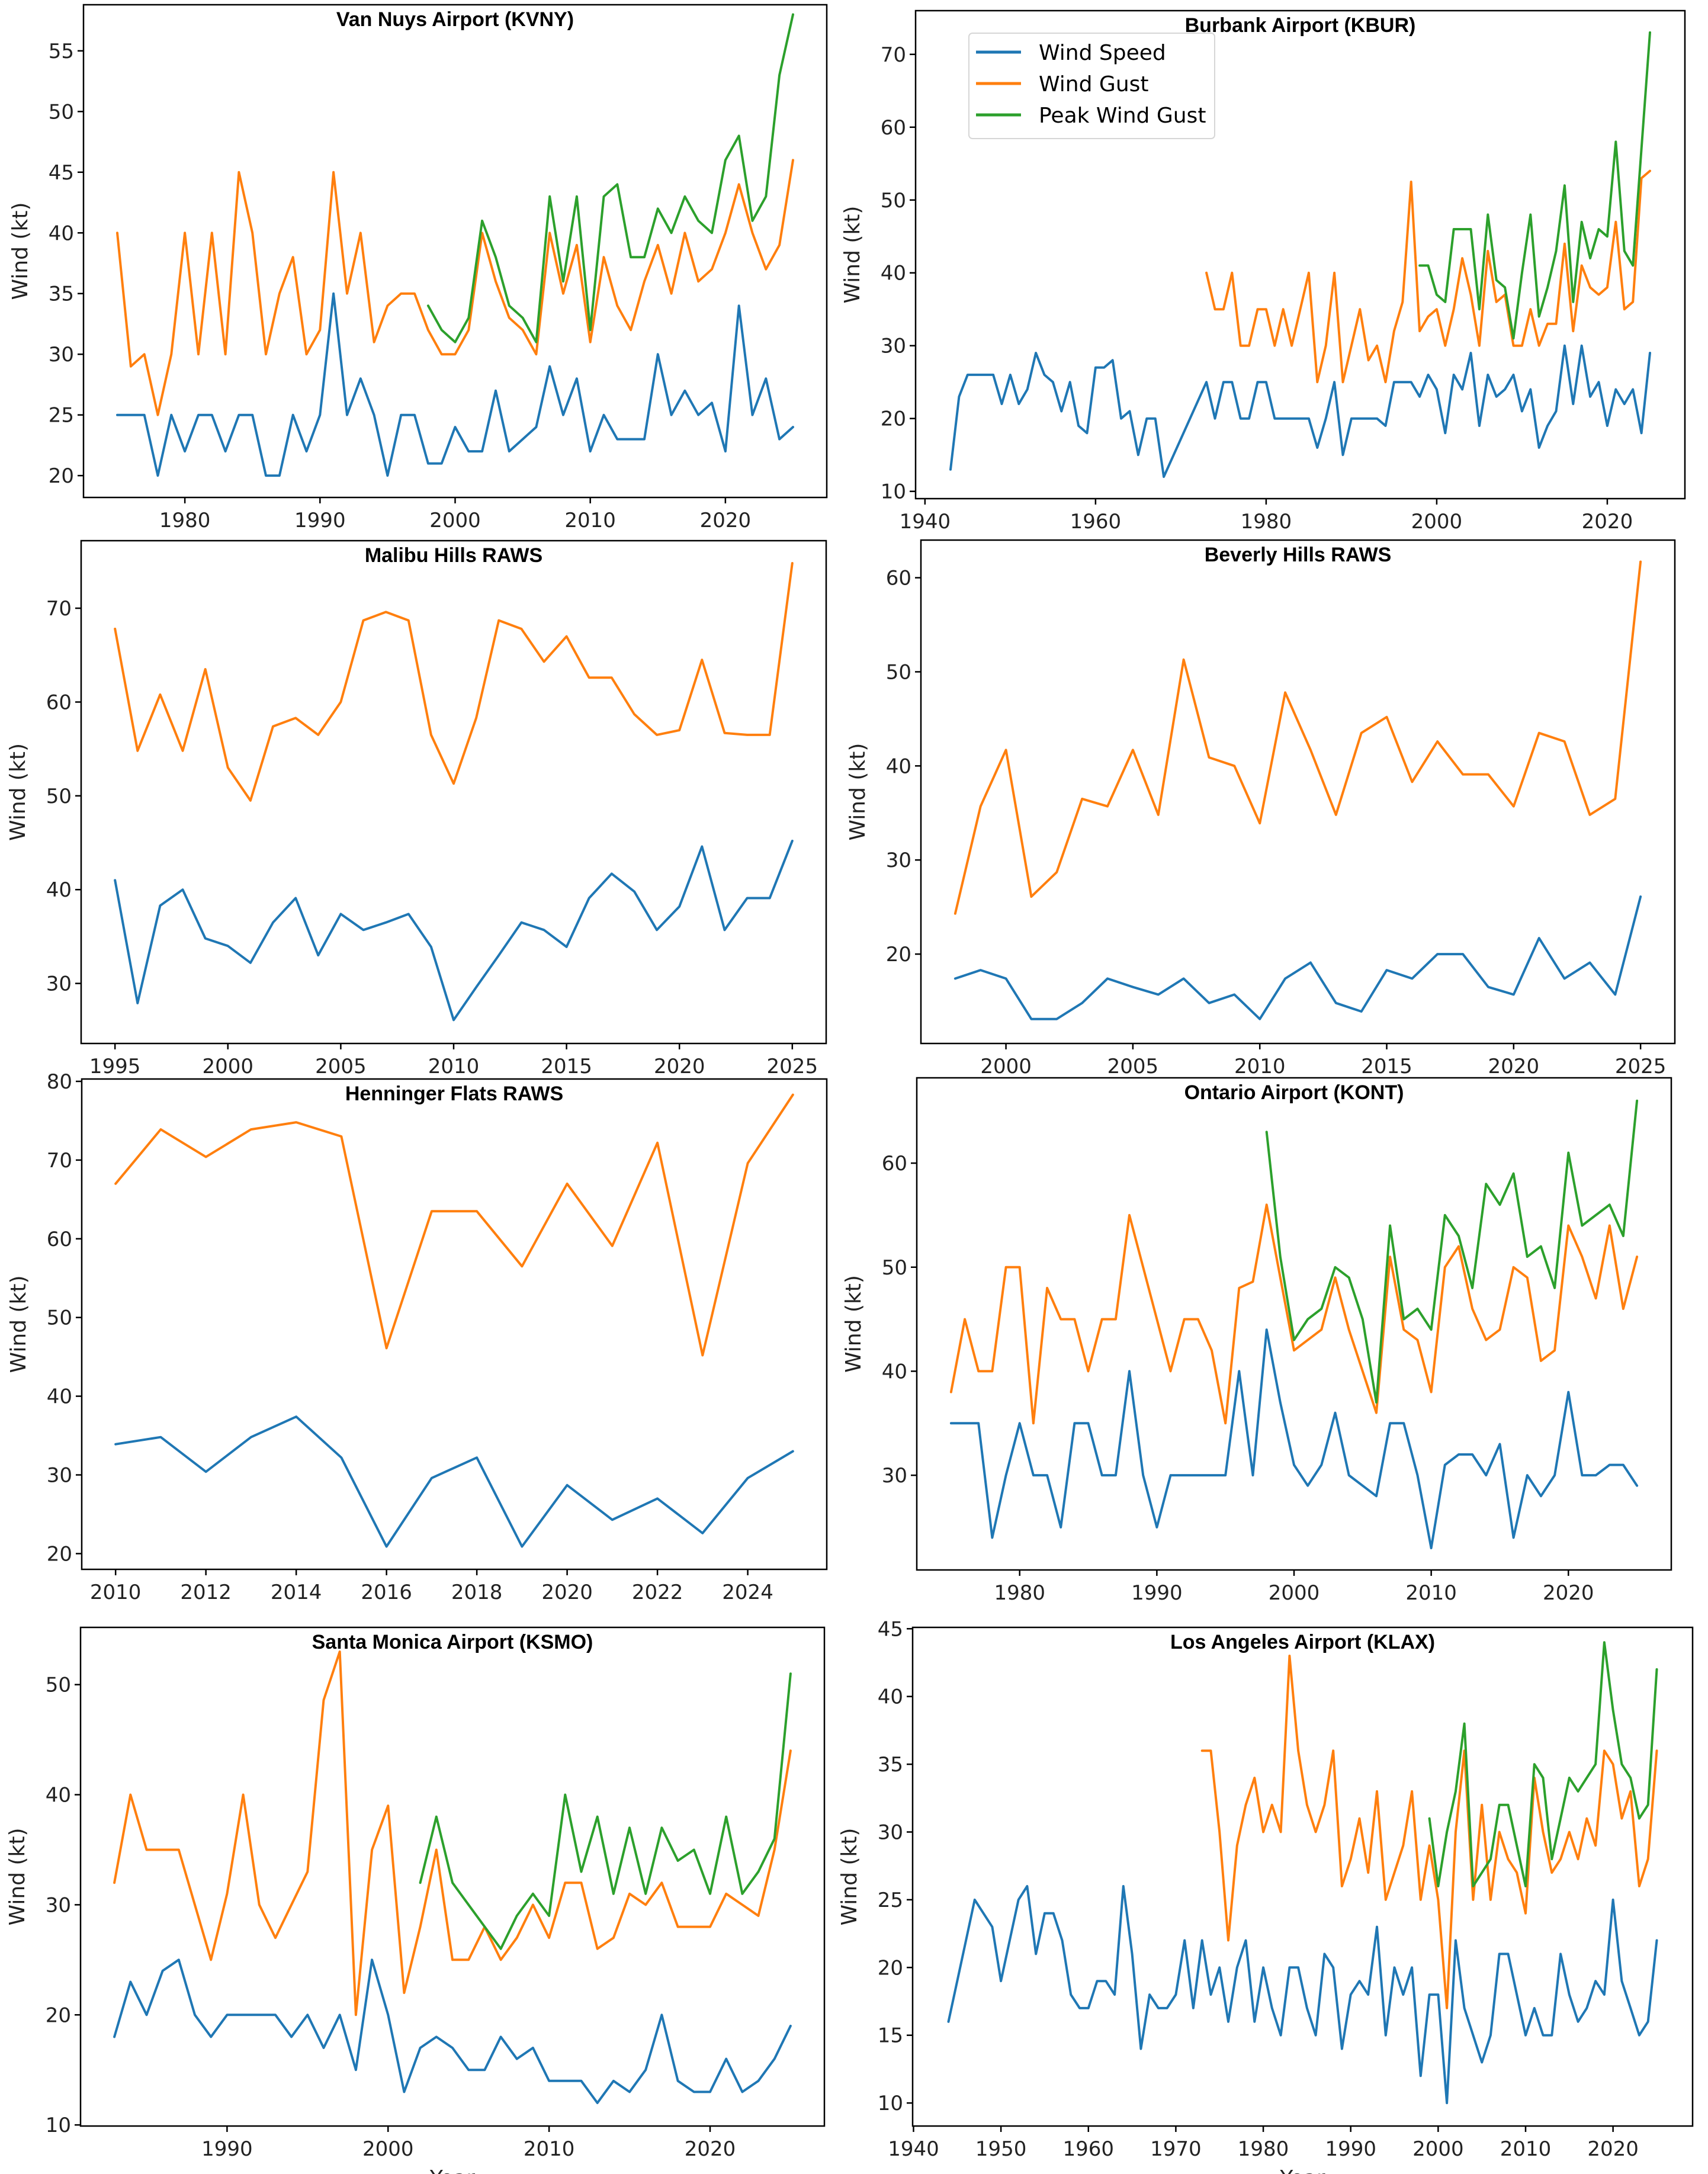  I want to click on panel-title: Ontario Airport (KONT), so click(1294, 1093).